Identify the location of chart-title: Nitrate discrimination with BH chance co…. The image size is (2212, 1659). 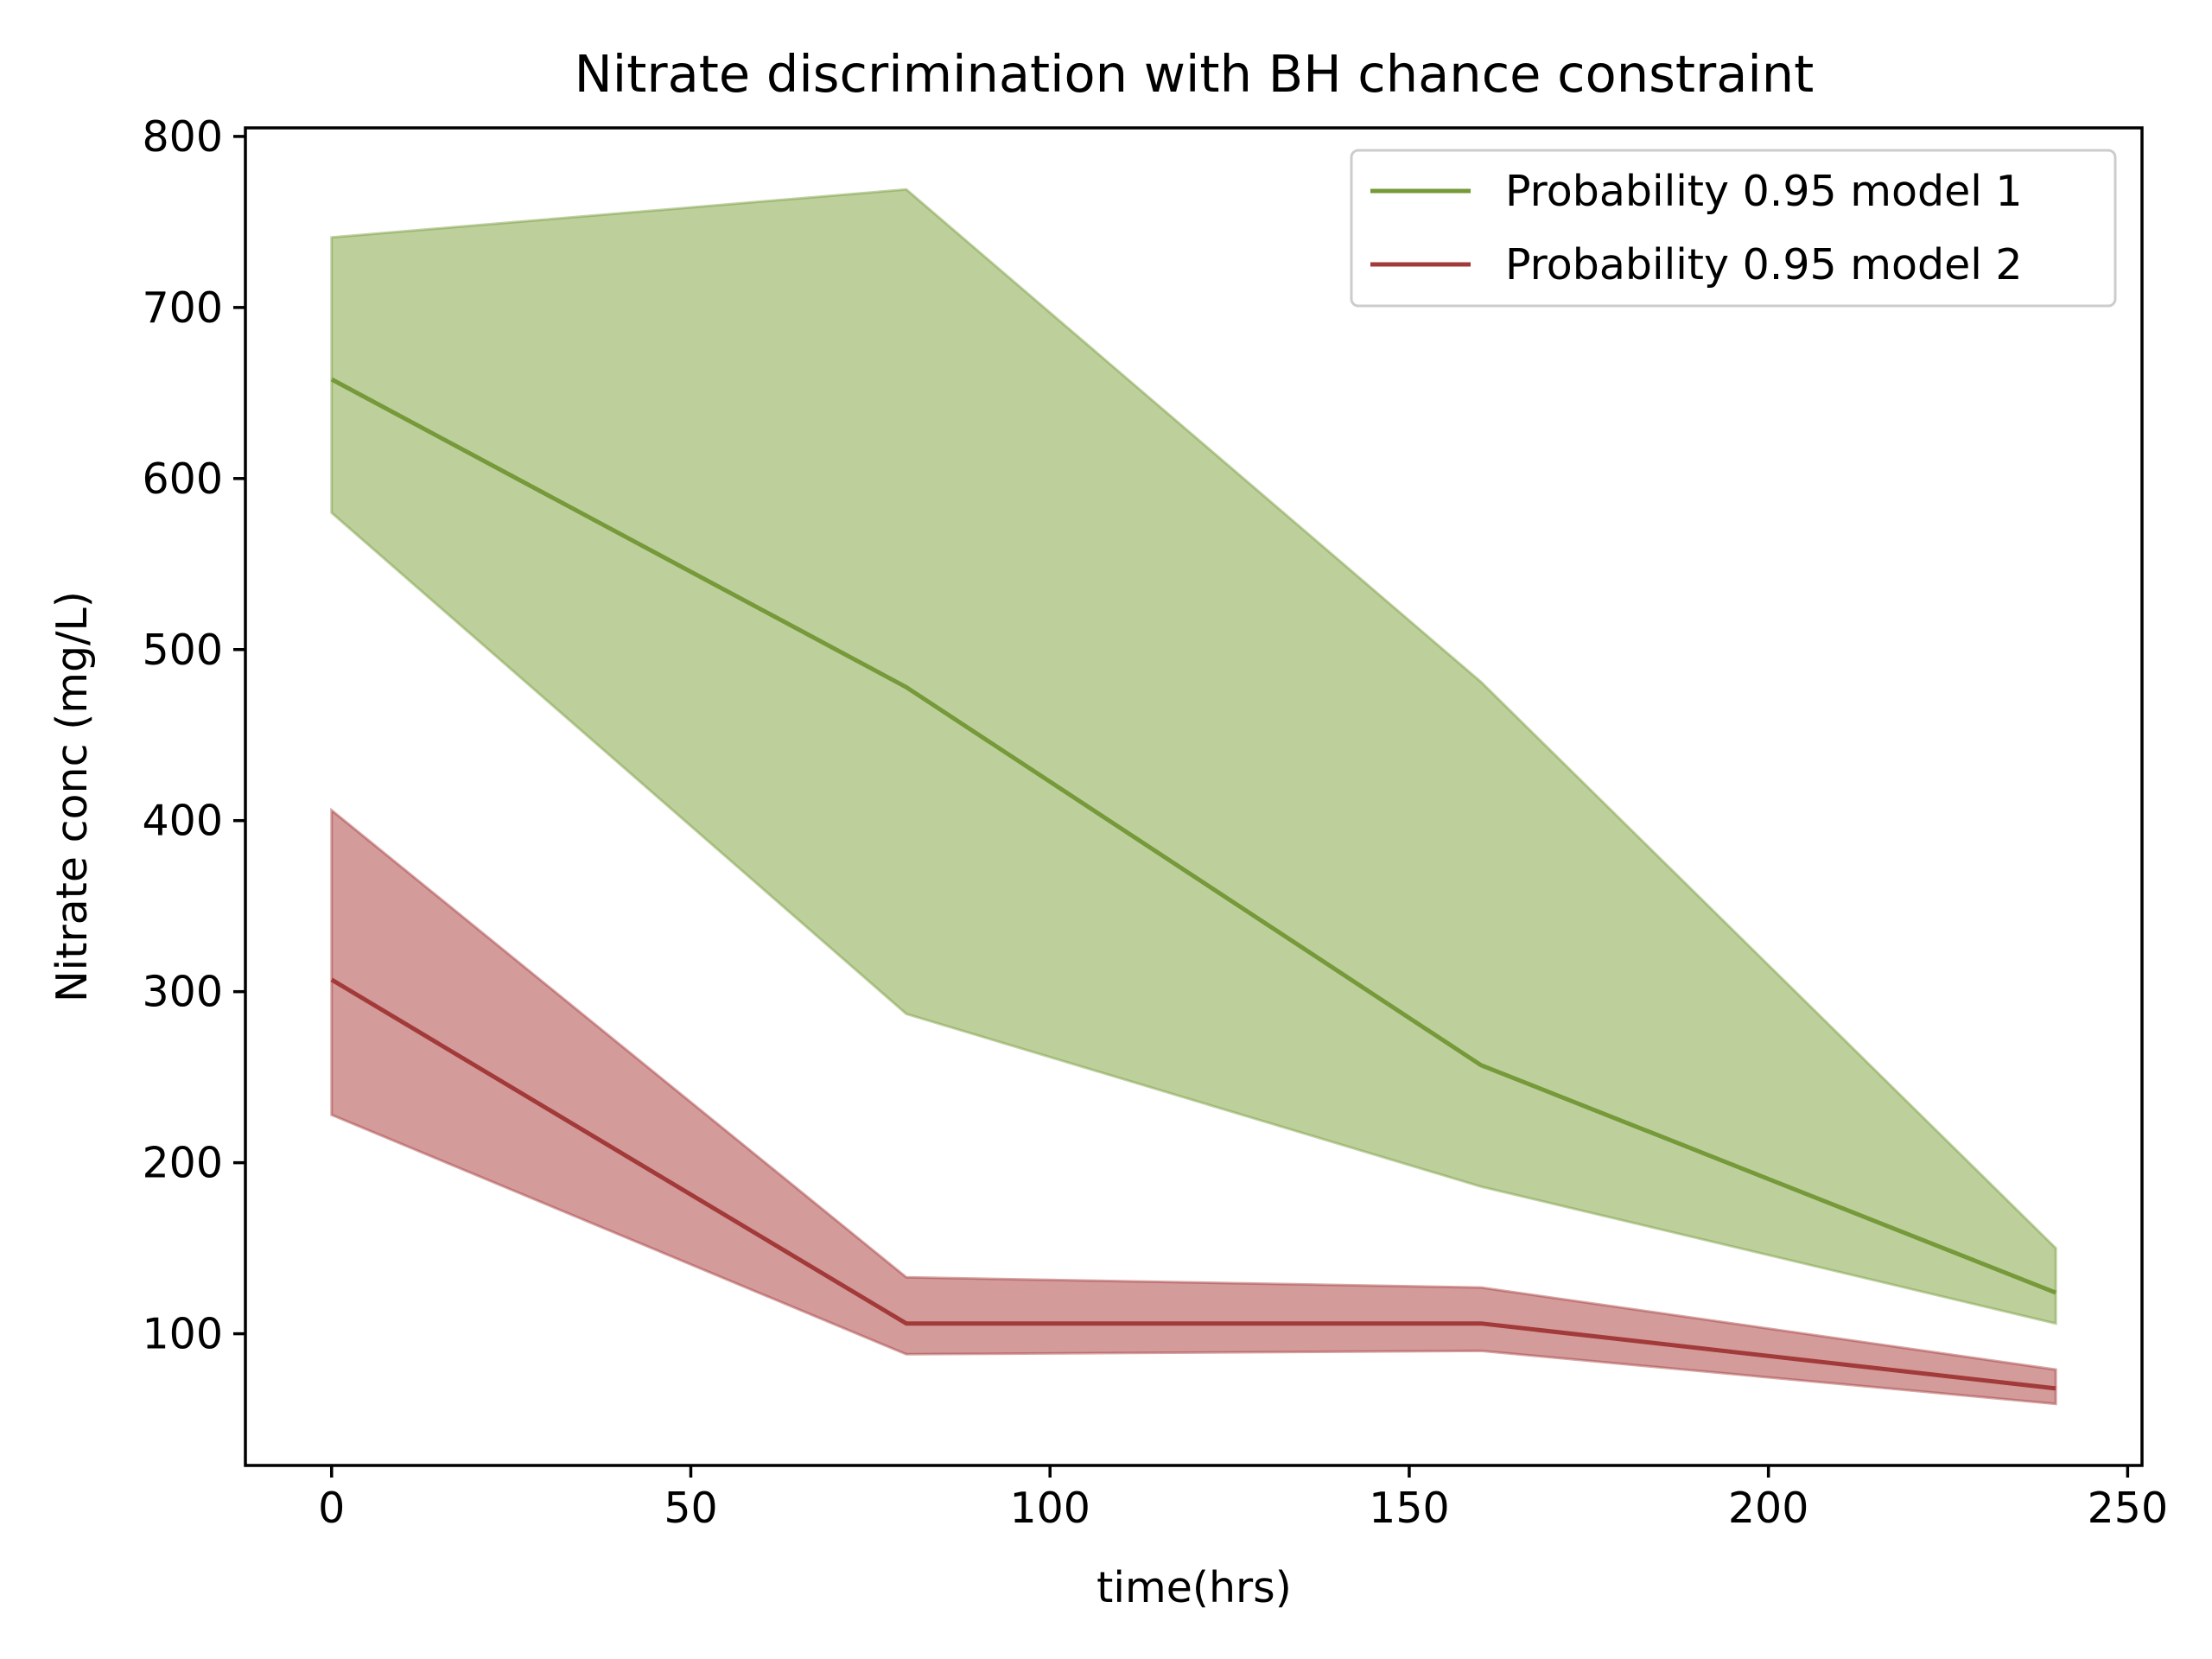
(1195, 74).